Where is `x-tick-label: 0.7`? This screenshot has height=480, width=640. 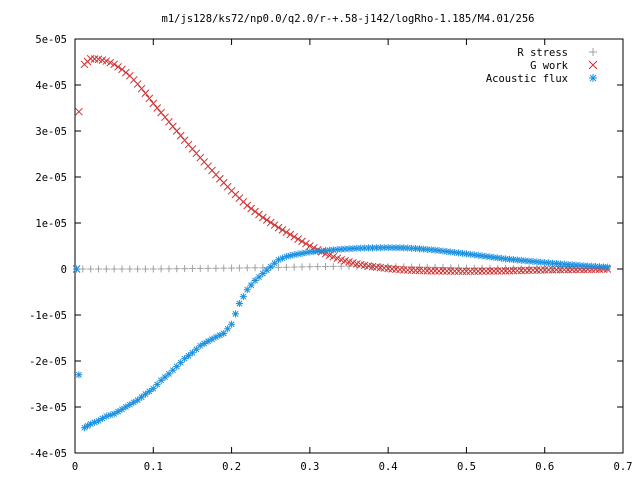 x-tick-label: 0.7 is located at coordinates (623, 467).